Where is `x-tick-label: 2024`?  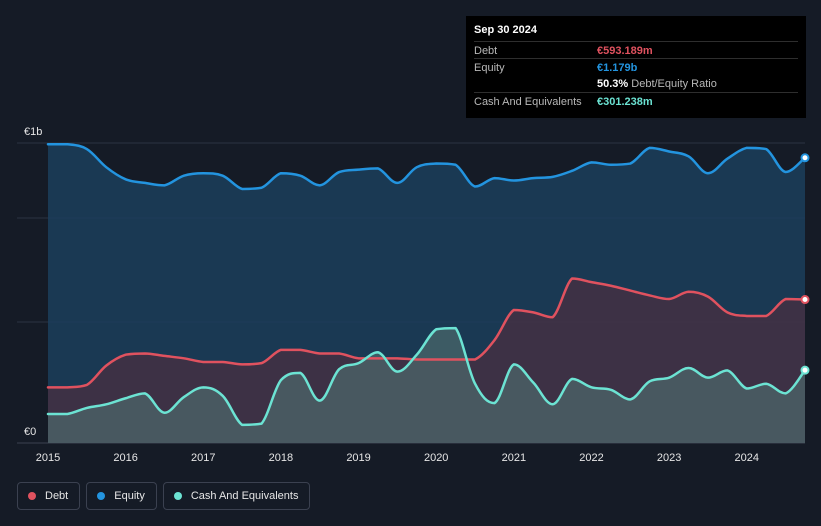 x-tick-label: 2024 is located at coordinates (747, 458).